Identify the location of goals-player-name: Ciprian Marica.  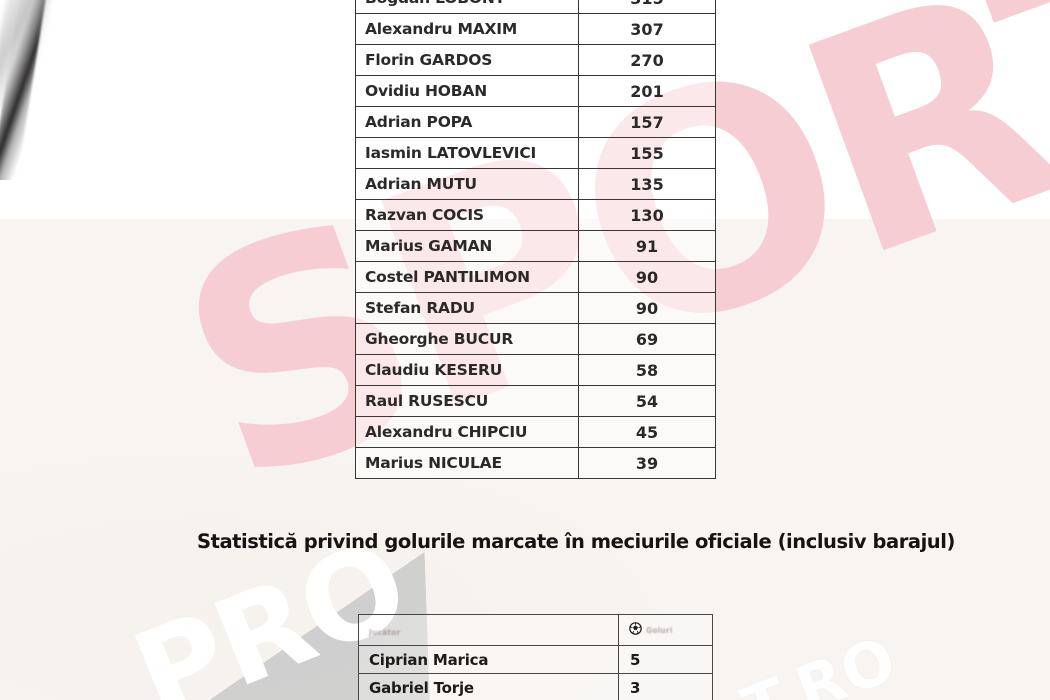
(429, 659).